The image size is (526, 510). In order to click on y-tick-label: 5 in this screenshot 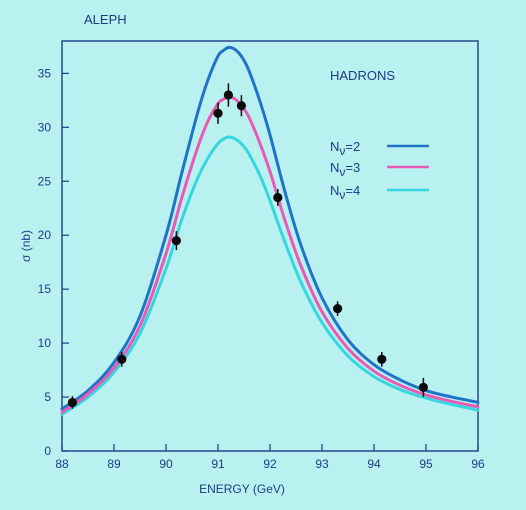, I will do `click(47, 397)`.